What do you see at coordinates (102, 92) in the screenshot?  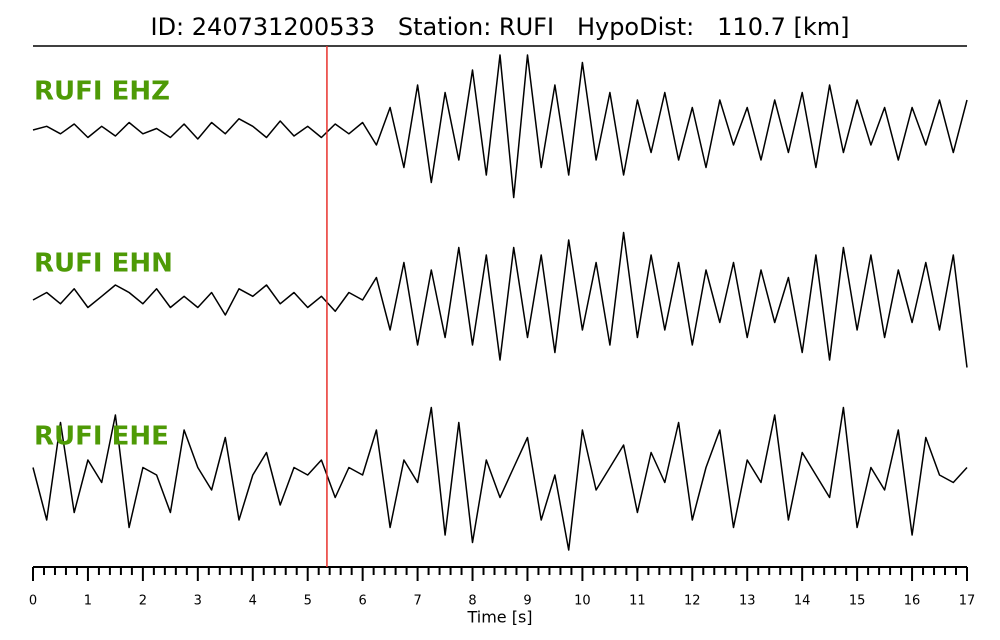 I see `trace-label: RUFI EHZ` at bounding box center [102, 92].